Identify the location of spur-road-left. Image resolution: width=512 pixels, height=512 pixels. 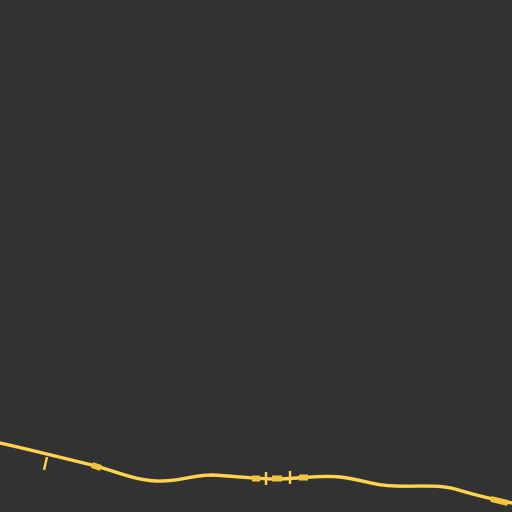
(45, 463).